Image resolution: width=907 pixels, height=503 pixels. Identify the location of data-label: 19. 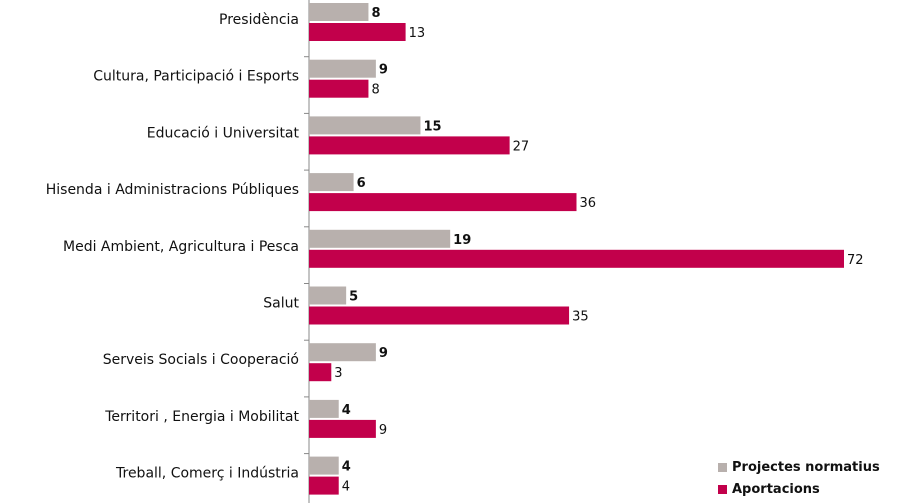
(462, 240).